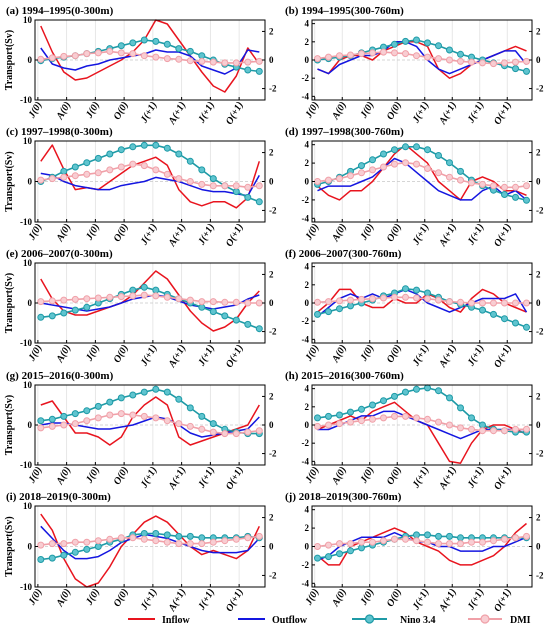 Image resolution: width=550 pixels, height=633 pixels. Describe the element at coordinates (150, 61) in the screenshot. I see `outflow-line` at that location.